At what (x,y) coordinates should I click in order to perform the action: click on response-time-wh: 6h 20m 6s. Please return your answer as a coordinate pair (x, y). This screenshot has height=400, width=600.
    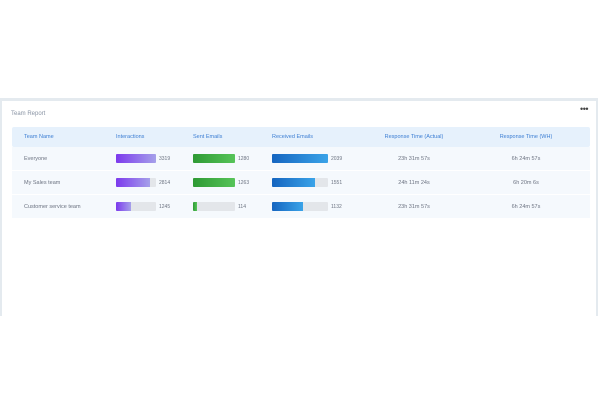
    Looking at the image, I should click on (526, 182).